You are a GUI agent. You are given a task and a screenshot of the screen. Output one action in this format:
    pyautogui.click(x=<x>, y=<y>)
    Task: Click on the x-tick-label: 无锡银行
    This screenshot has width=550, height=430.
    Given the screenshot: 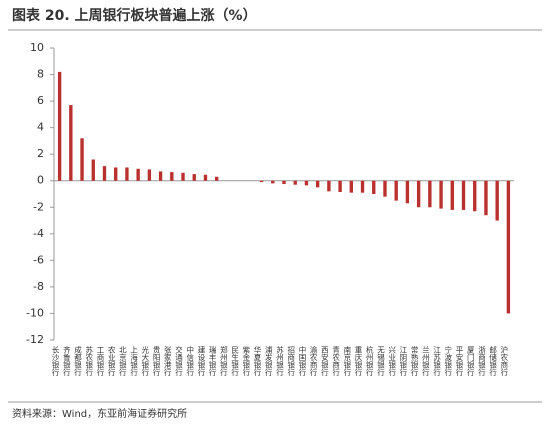 What is the action you would take?
    pyautogui.click(x=380, y=362)
    